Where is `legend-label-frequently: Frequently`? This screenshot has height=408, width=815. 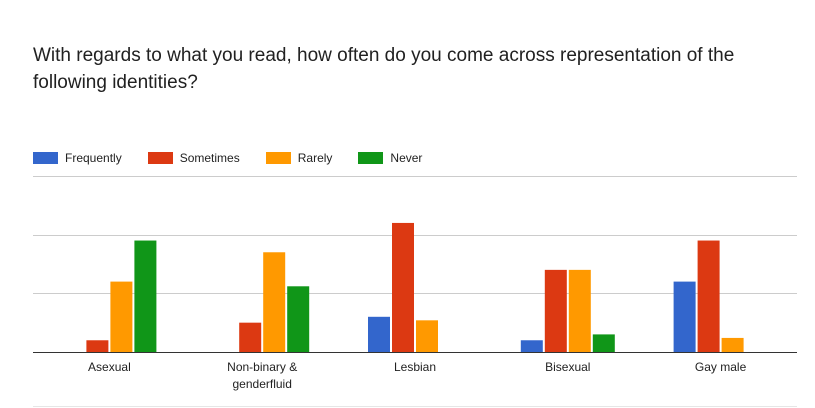
legend-label-frequently: Frequently is located at coordinates (93, 158).